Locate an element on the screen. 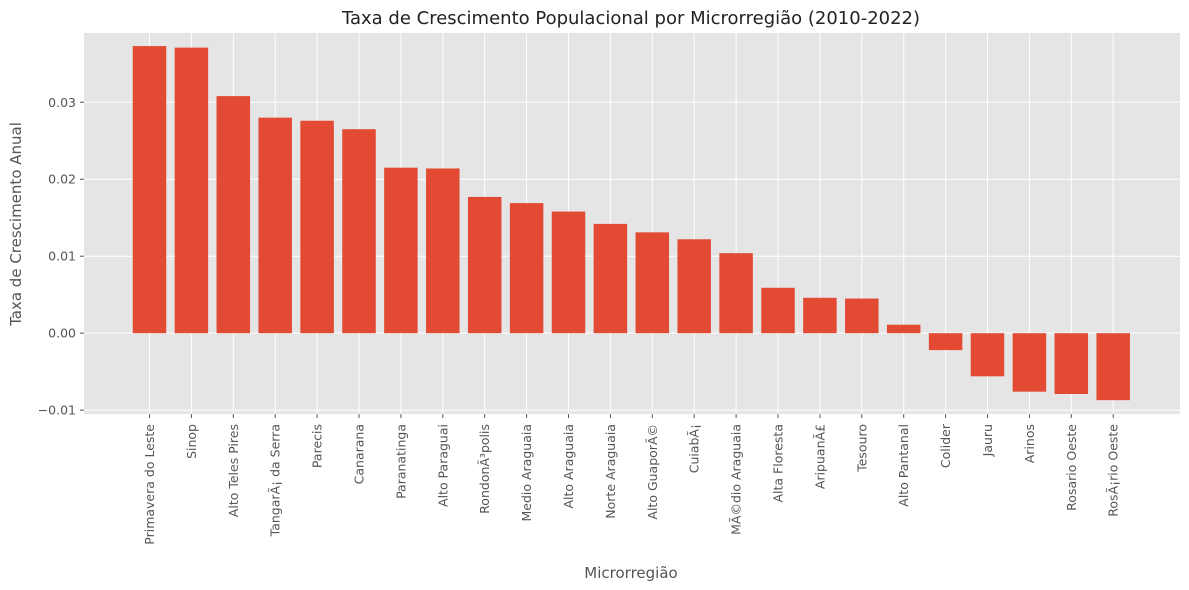  x-tick-label: Paranatinga is located at coordinates (400, 461).